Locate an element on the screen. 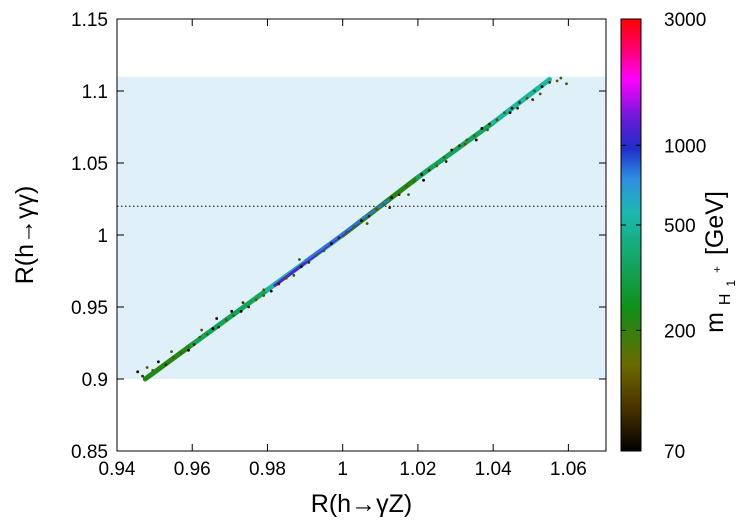  x-tick-label: 1 is located at coordinates (342, 469).